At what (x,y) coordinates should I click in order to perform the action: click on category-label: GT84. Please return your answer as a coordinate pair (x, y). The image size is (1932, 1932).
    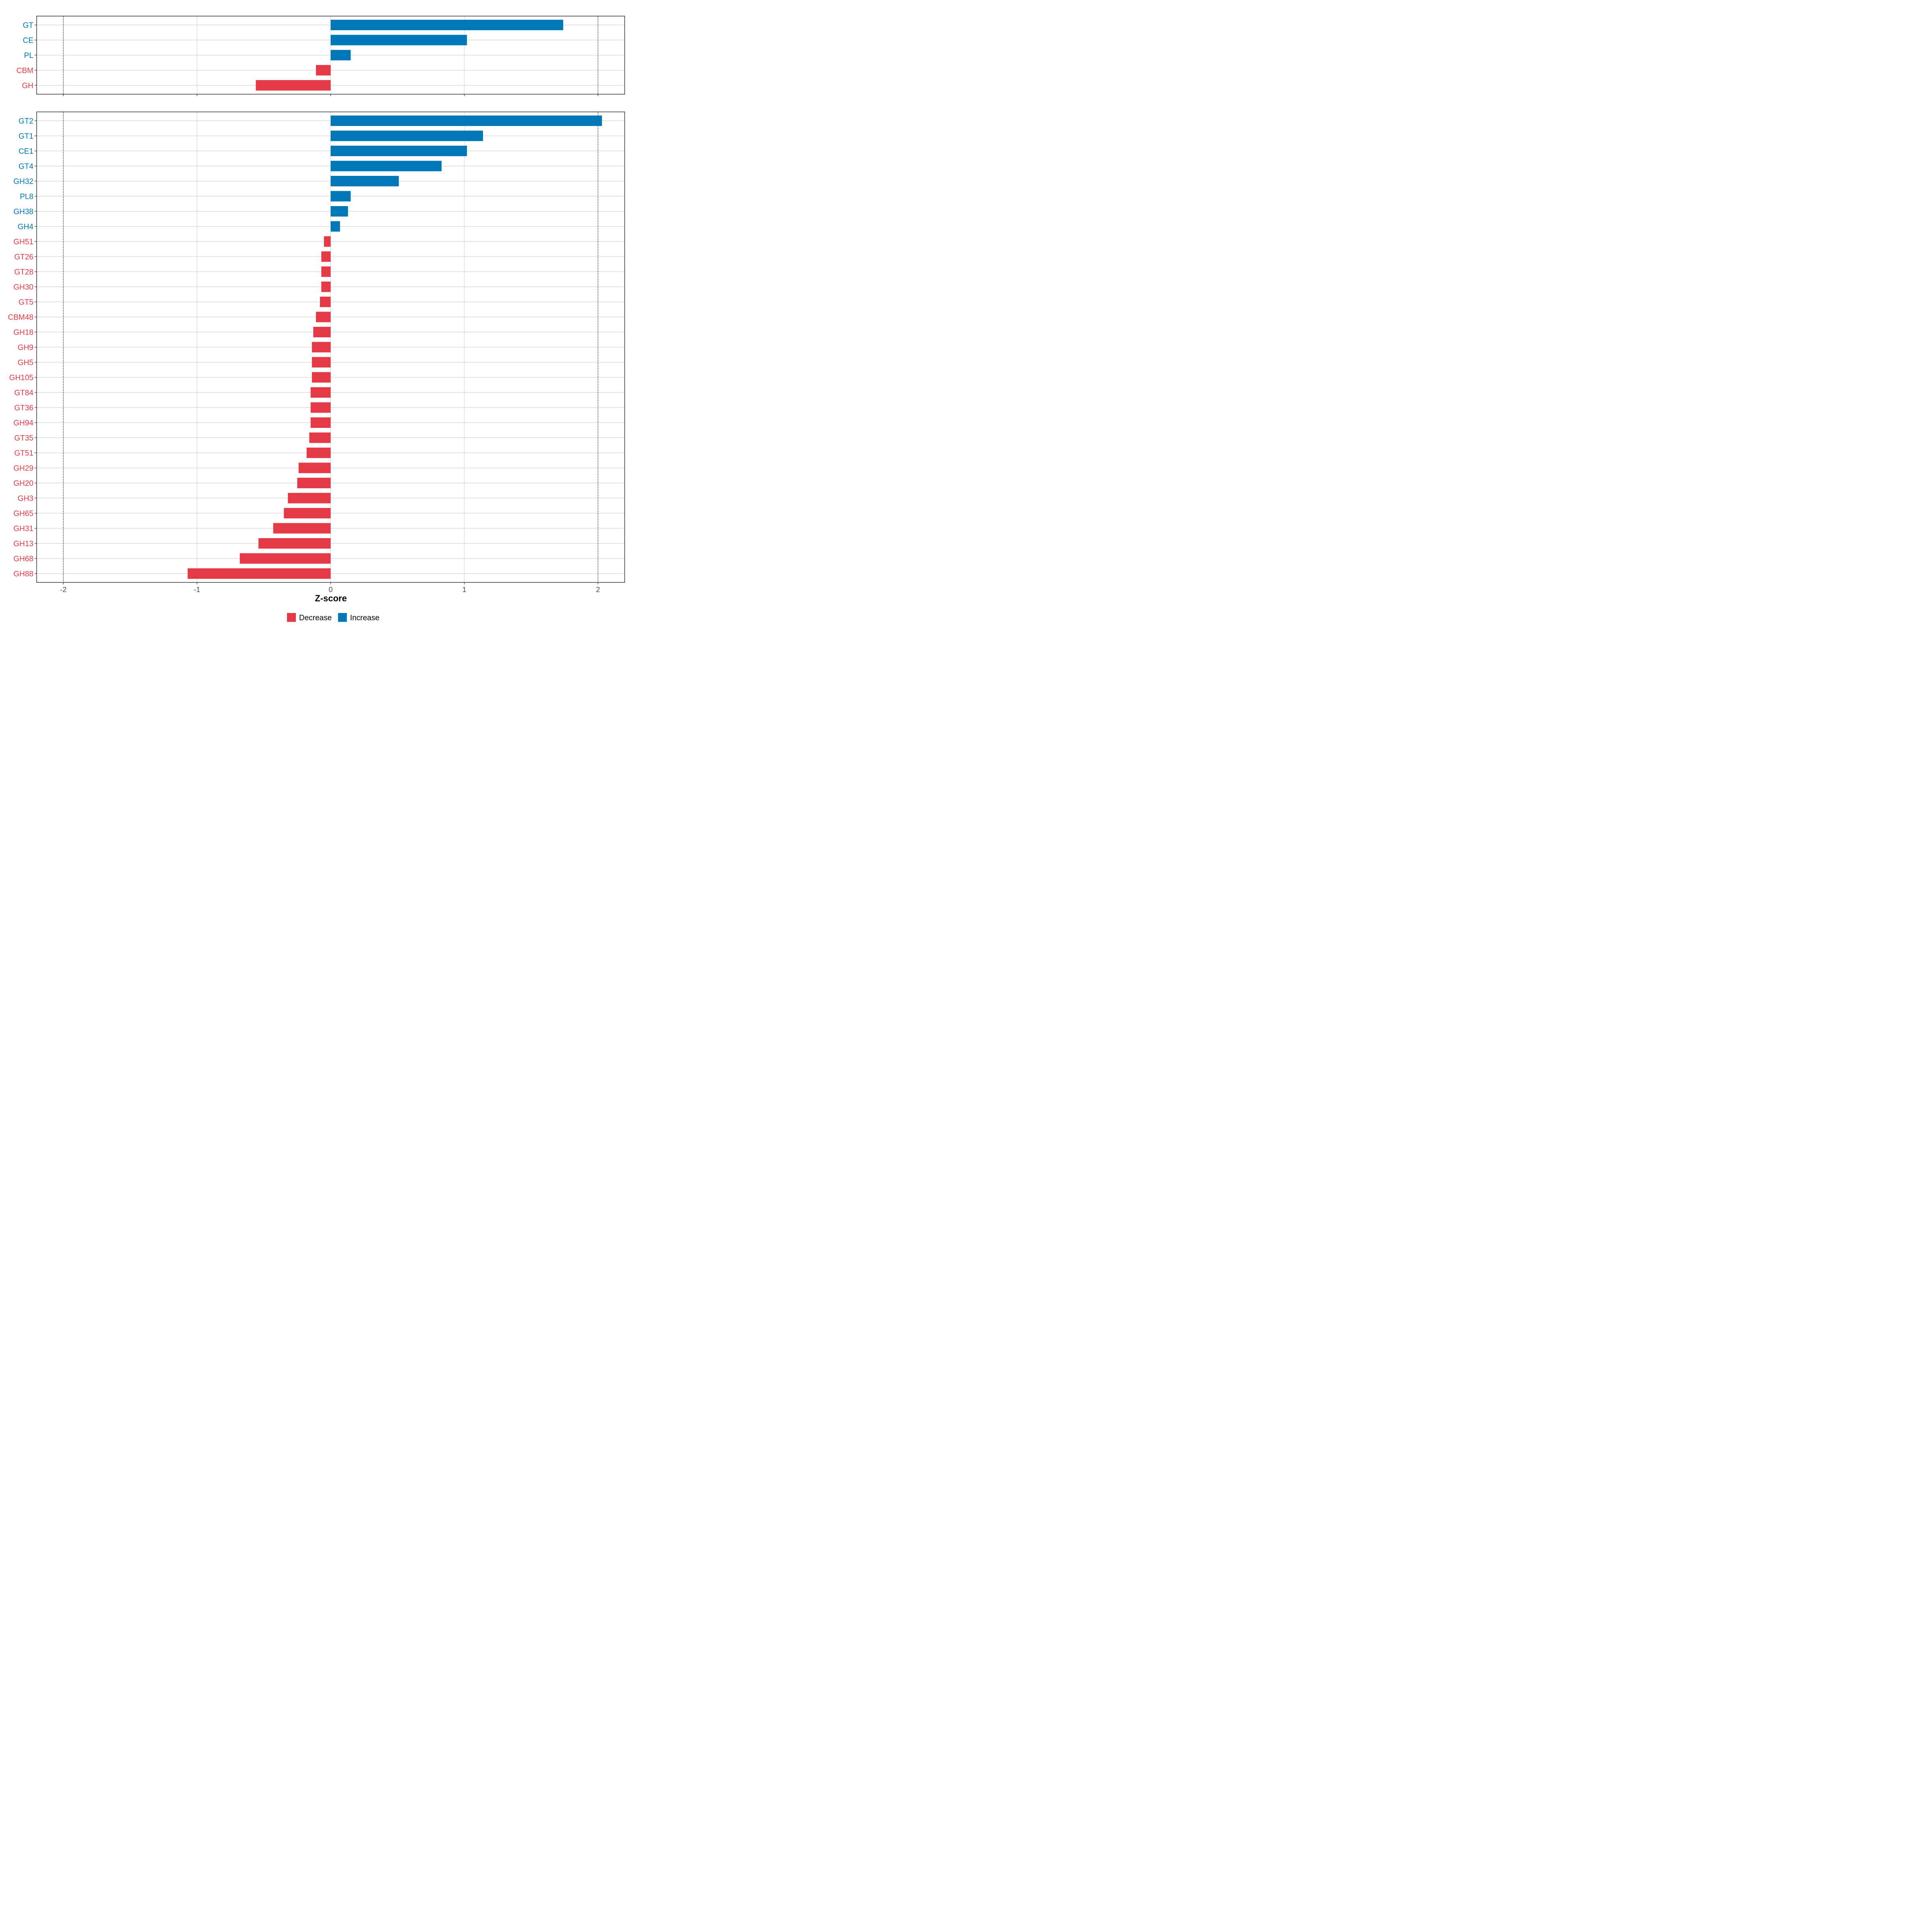
    Looking at the image, I should click on (23, 393).